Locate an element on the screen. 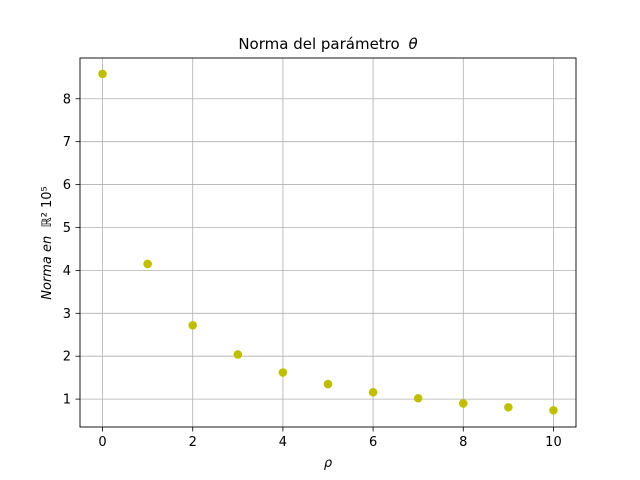 This screenshot has height=480, width=640. x-tick-label: 8 is located at coordinates (463, 442).